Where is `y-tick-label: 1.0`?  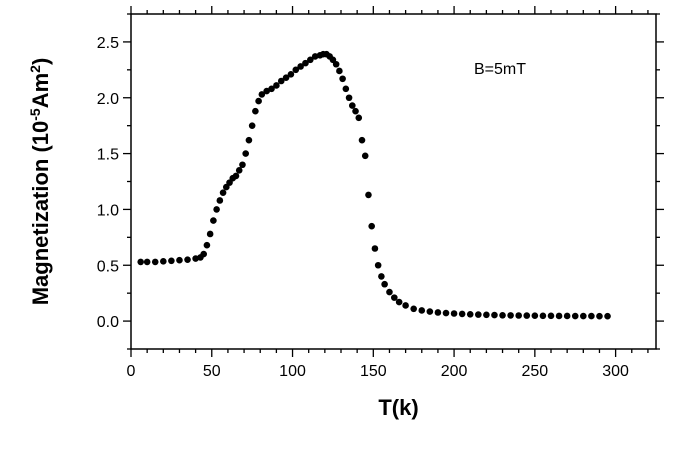
y-tick-label: 1.0 is located at coordinates (108, 210).